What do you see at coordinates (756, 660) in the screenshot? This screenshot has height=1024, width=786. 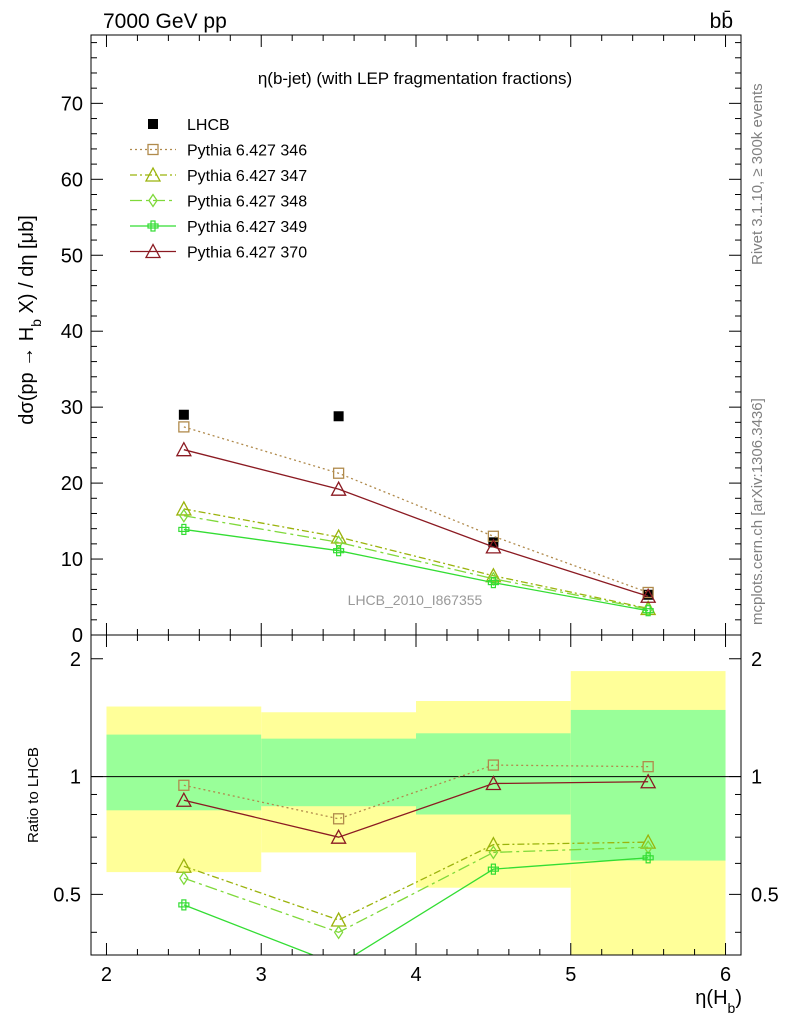 I see `ratio-ytick-label-right: 2` at bounding box center [756, 660].